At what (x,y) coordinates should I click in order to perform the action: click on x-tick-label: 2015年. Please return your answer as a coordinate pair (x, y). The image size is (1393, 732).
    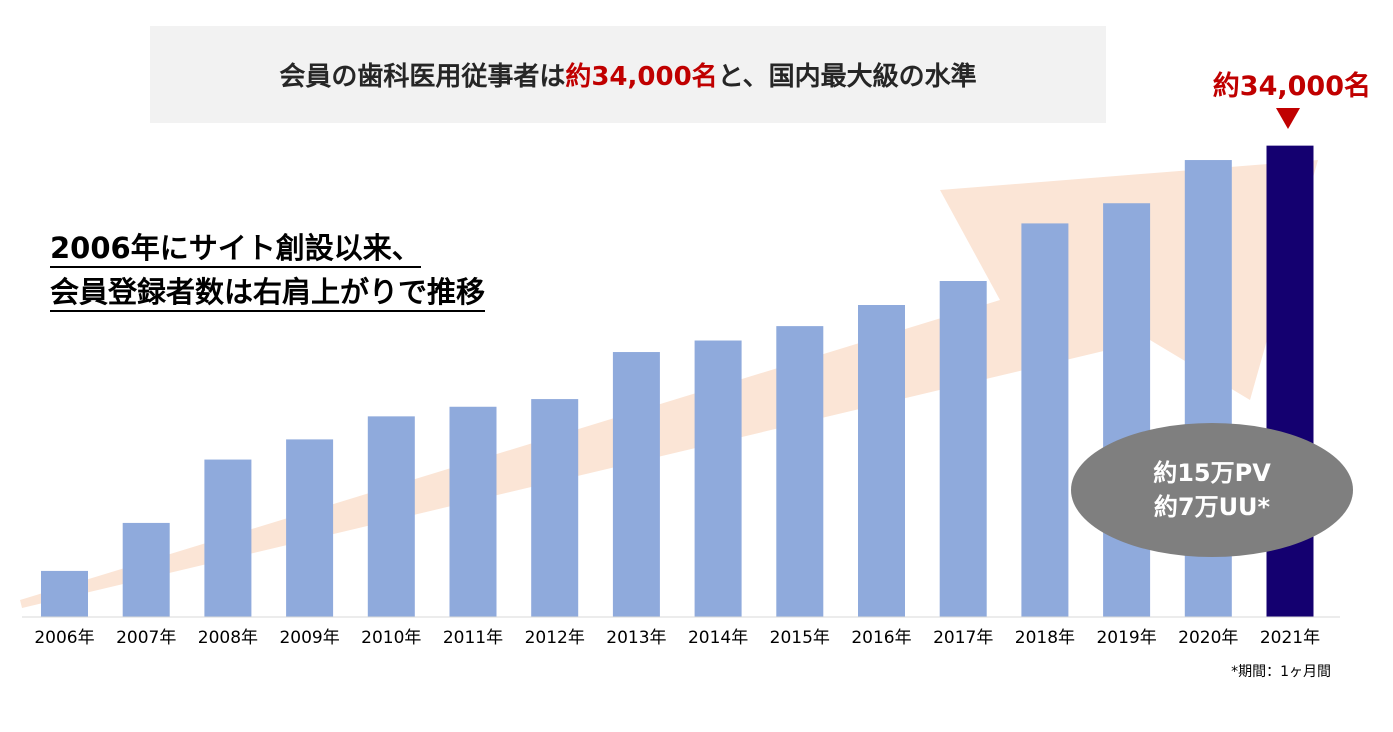
    Looking at the image, I should click on (800, 638).